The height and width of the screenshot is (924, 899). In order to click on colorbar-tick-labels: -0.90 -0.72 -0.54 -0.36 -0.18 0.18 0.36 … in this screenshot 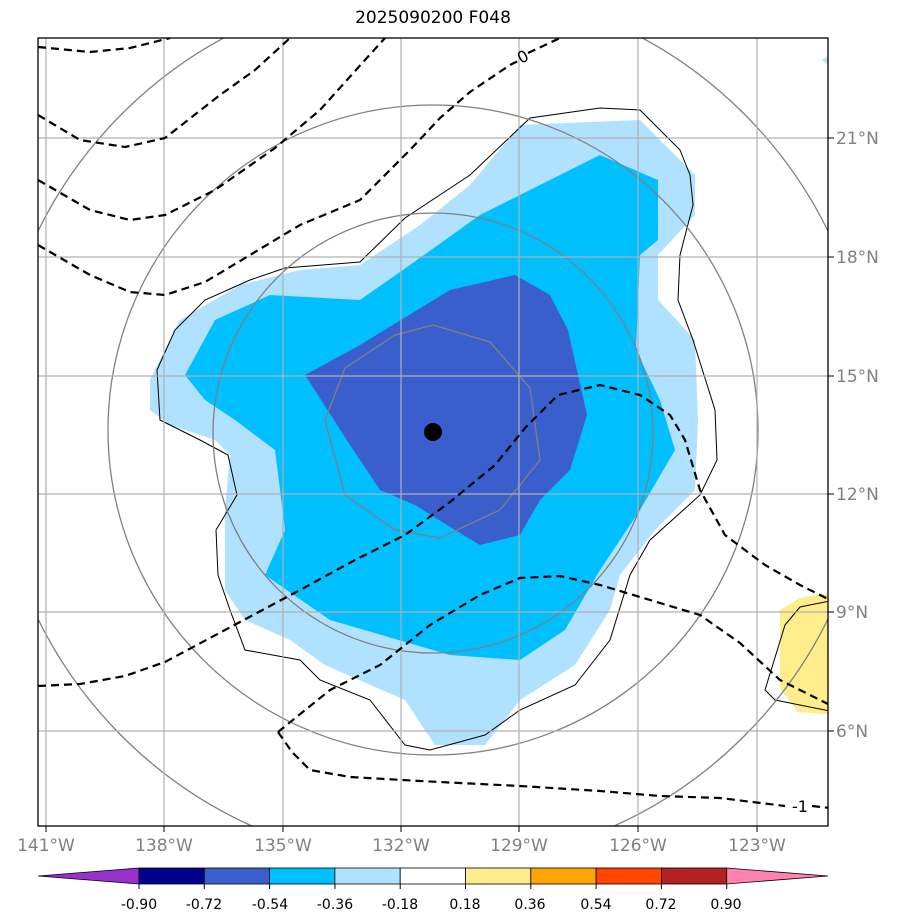, I will do `click(431, 905)`.